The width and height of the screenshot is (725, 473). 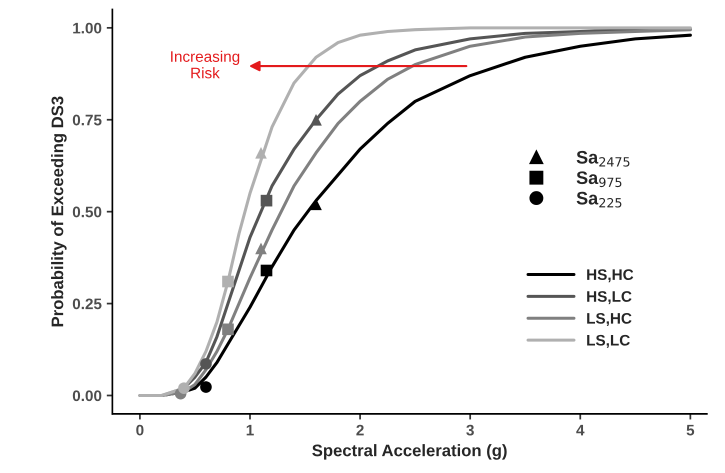 What do you see at coordinates (599, 200) in the screenshot?
I see `legend-label: Sa$_{225}$` at bounding box center [599, 200].